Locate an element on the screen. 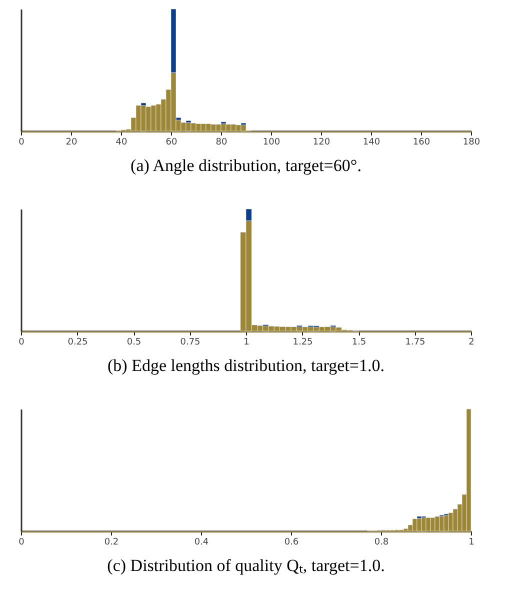  text: (a) Angle distribution, target=60°. is located at coordinates (246, 165).